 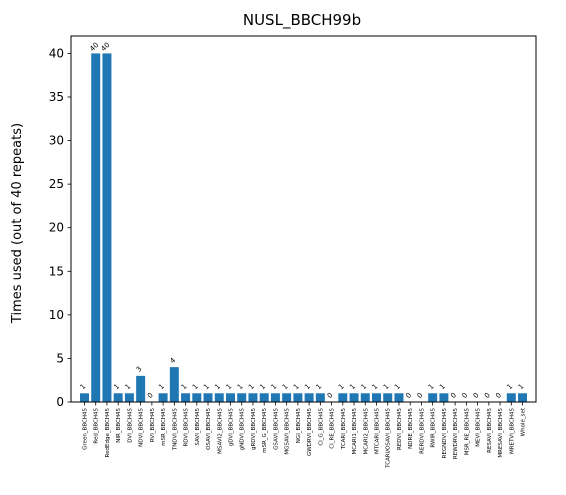 I want to click on y-axis-ticks: 0 5 10 15 20 25 30 35 40, so click(x=60, y=227).